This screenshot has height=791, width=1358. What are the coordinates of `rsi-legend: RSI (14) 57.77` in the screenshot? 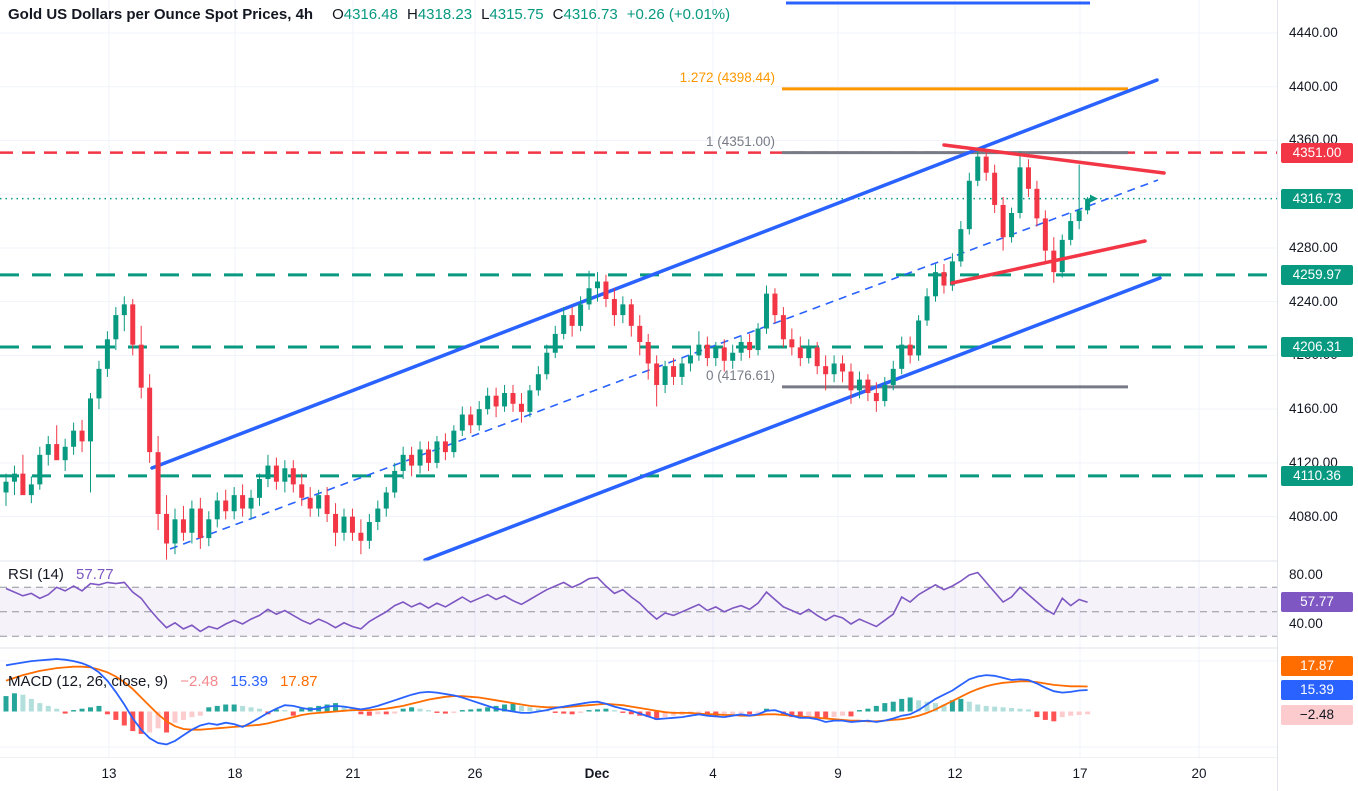 It's located at (61, 574).